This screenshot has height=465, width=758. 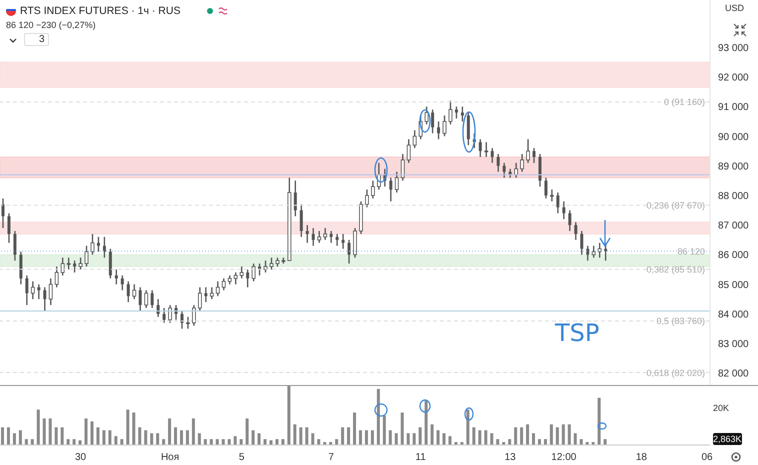 What do you see at coordinates (642, 458) in the screenshot?
I see `x-tick-label: 18` at bounding box center [642, 458].